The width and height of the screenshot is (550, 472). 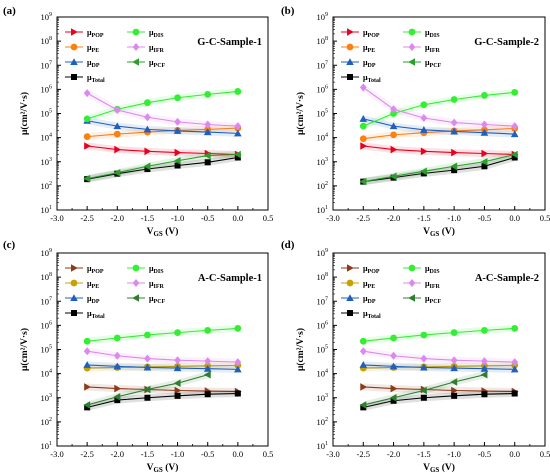 What do you see at coordinates (371, 33) in the screenshot?
I see `legend-label: μPOP` at bounding box center [371, 33].